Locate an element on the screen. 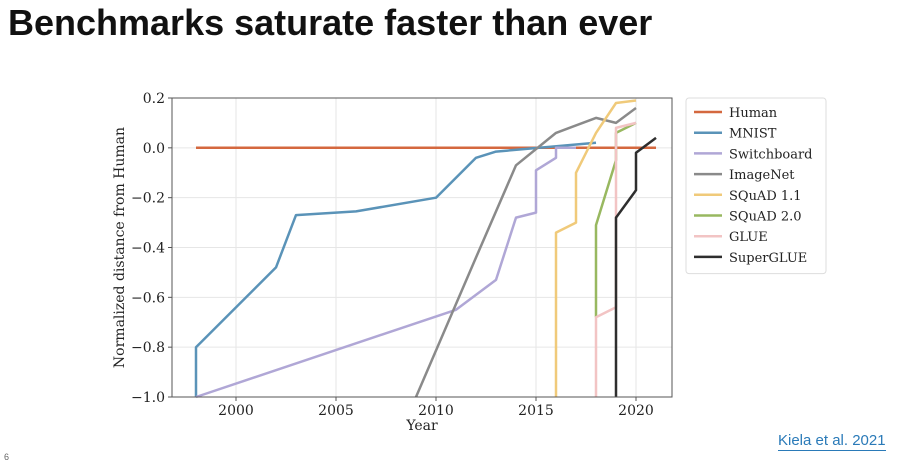 This screenshot has height=463, width=900. y-tick-label: −0.6 is located at coordinates (148, 298).